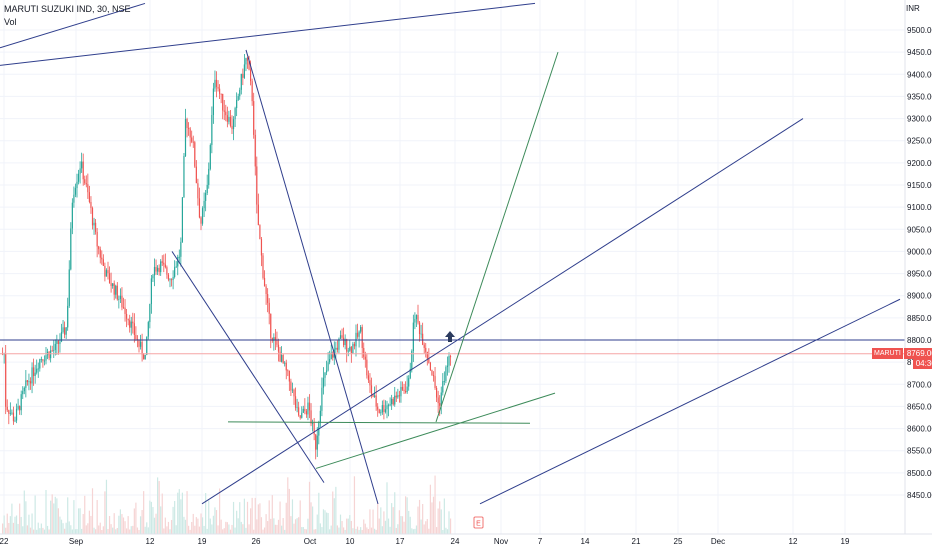  What do you see at coordinates (455, 541) in the screenshot?
I see `x-tick-label: 24` at bounding box center [455, 541].